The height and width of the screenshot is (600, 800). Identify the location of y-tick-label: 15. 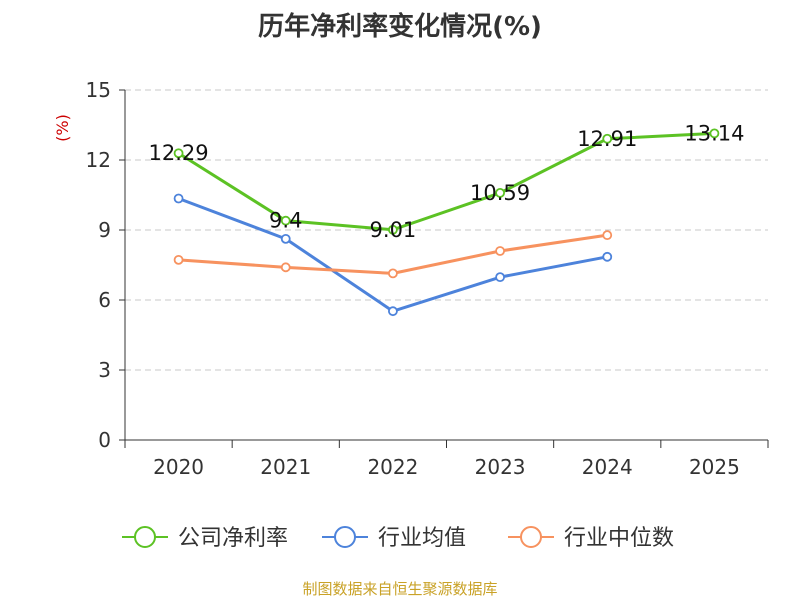
(98, 90).